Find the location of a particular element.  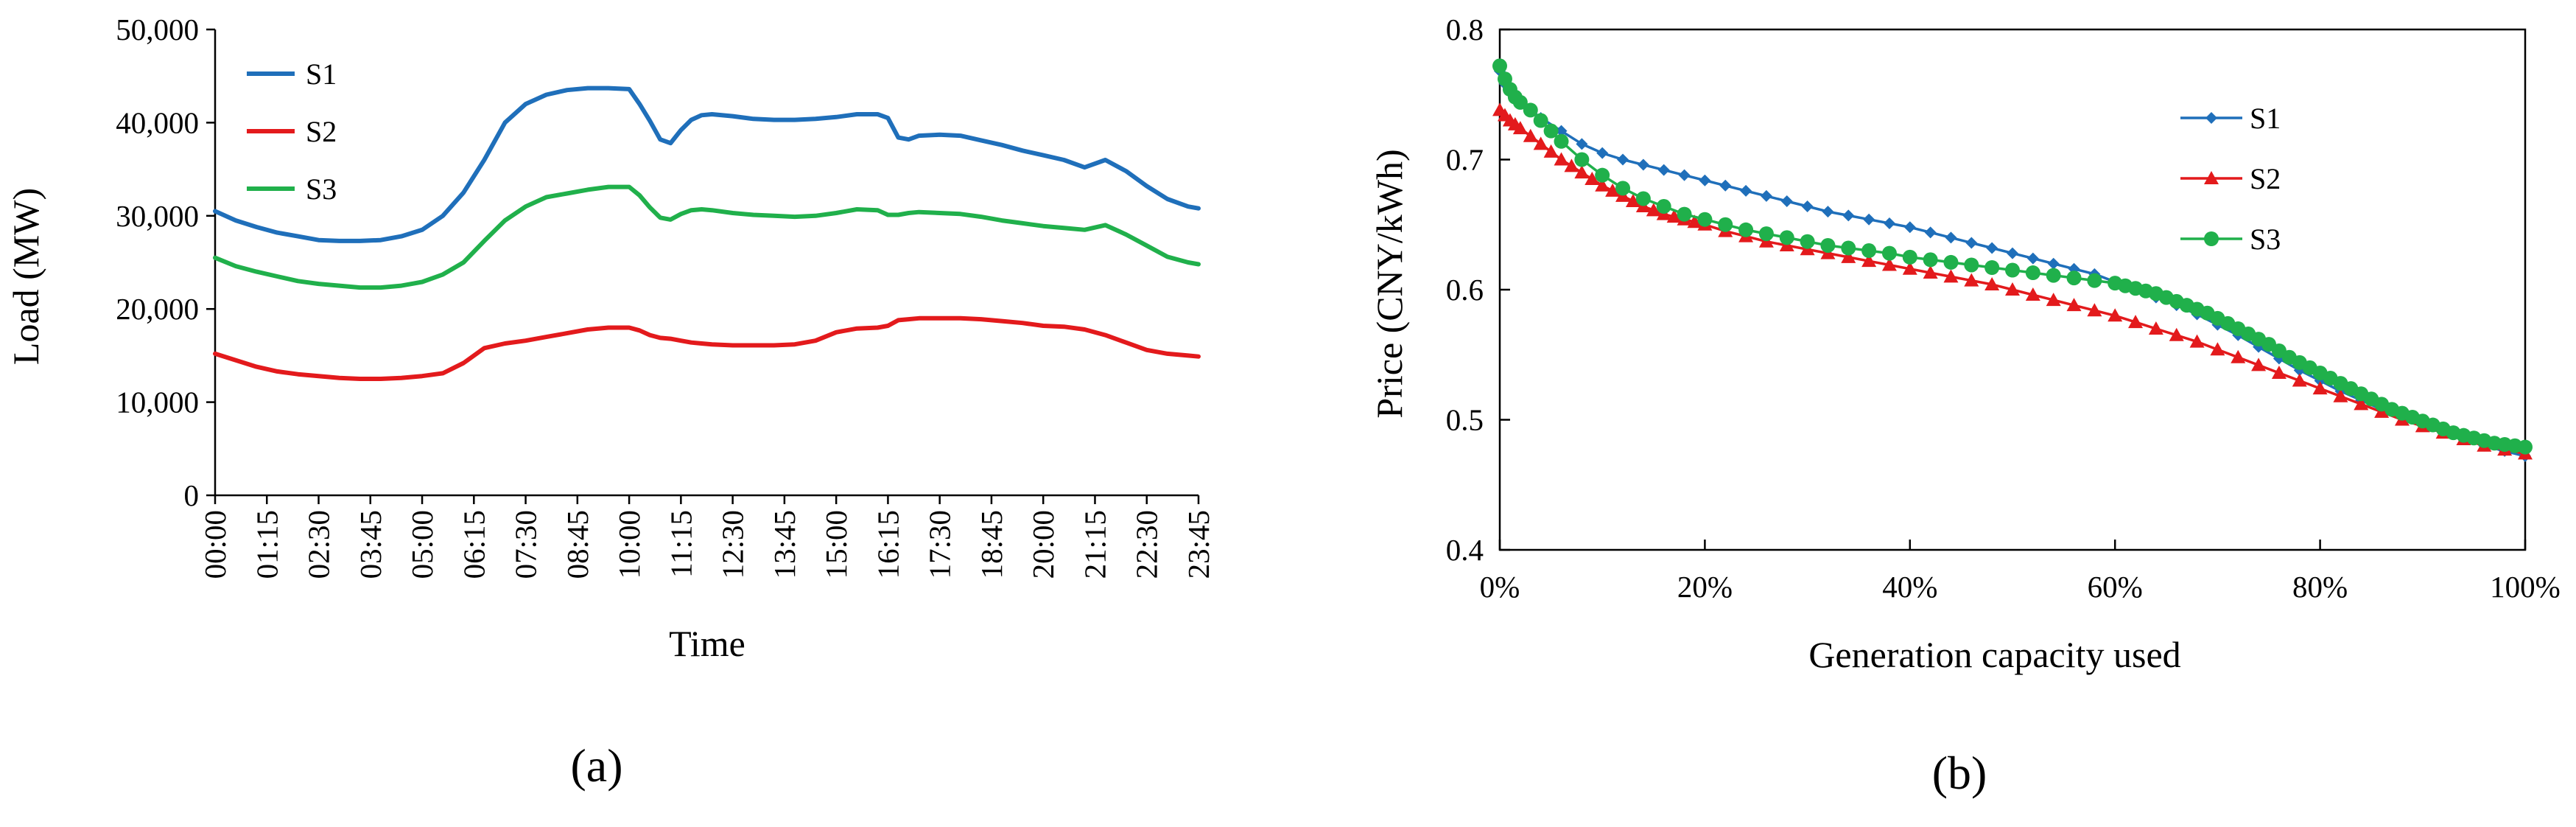

chart-a-xtick-label: 06:15 is located at coordinates (474, 544).